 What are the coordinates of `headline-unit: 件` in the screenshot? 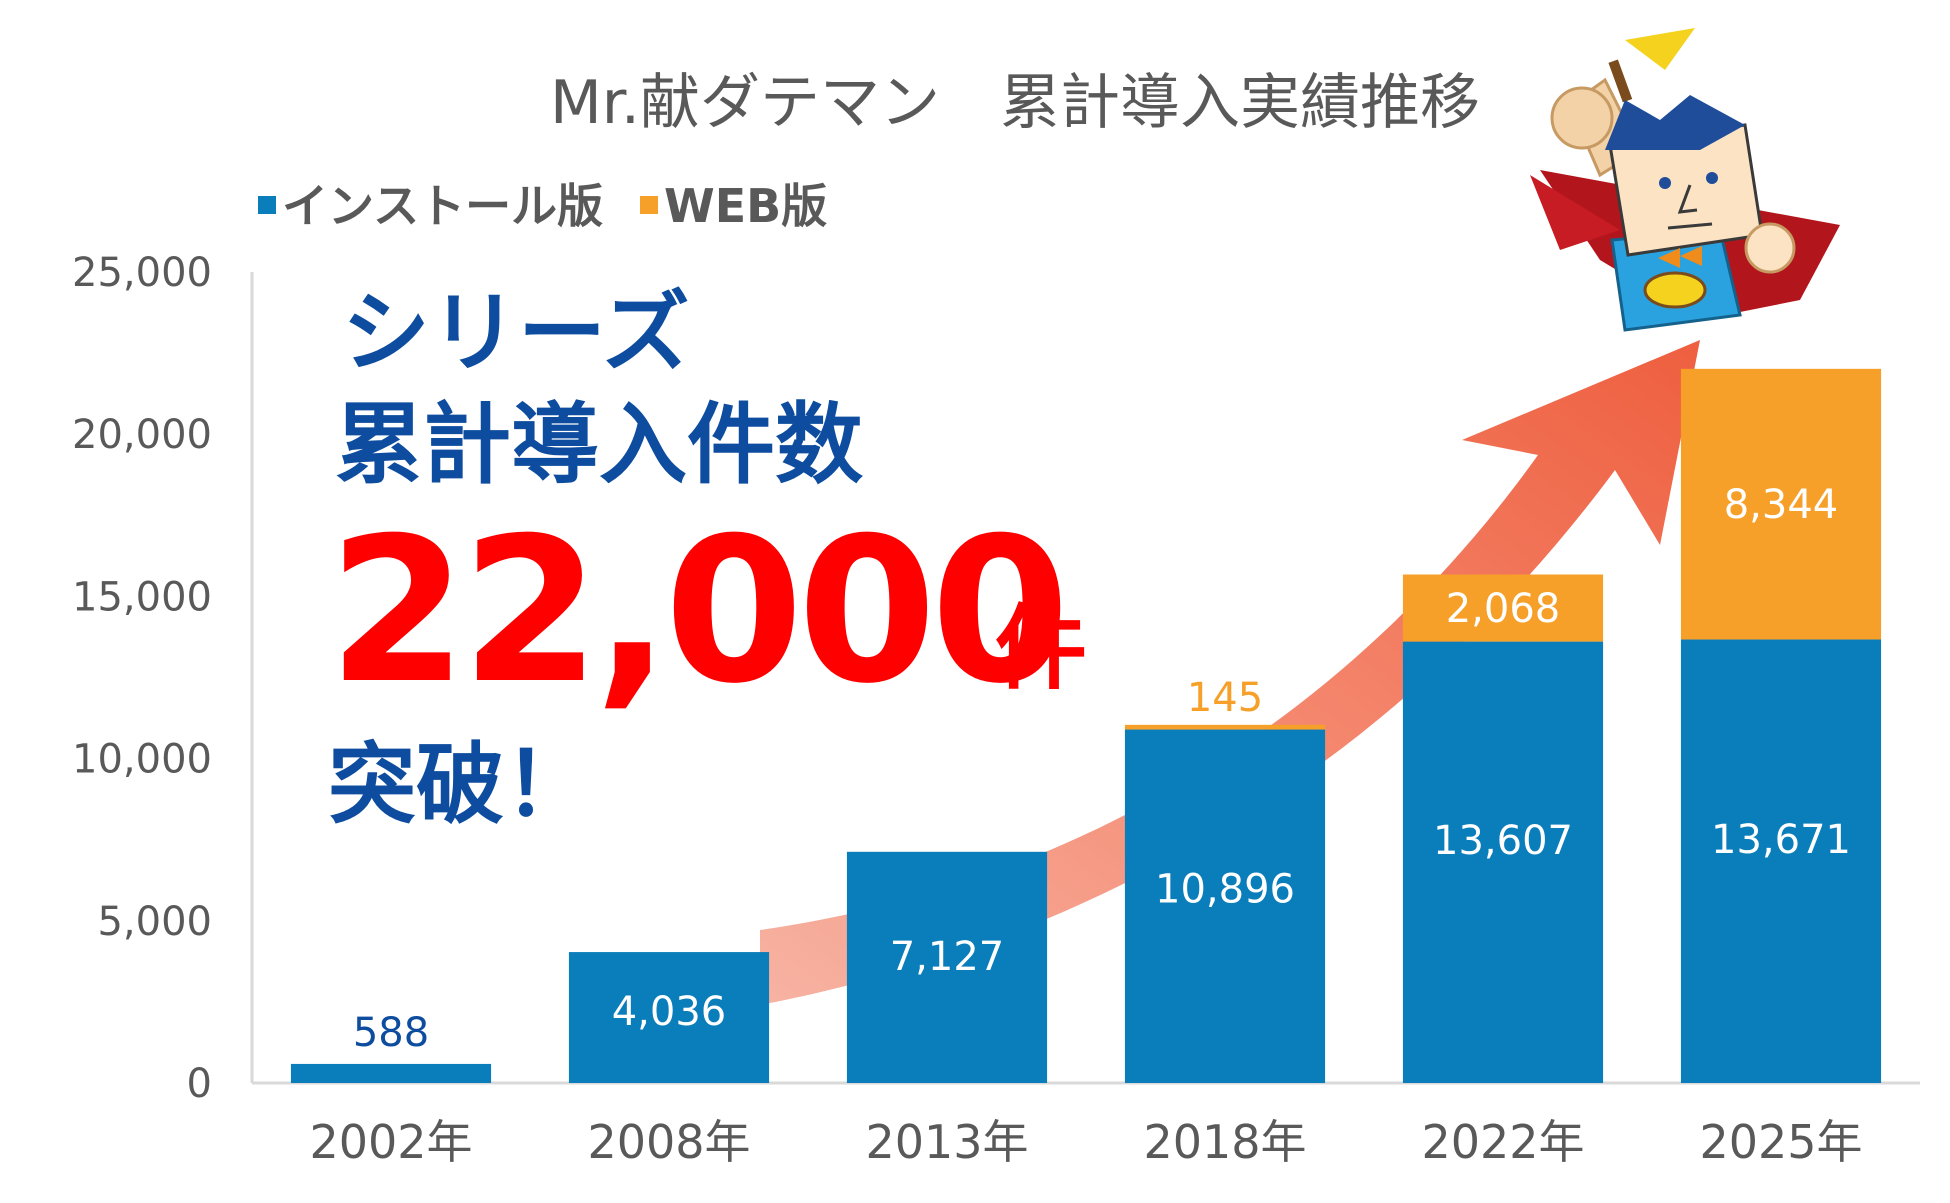 It's located at (1041, 648).